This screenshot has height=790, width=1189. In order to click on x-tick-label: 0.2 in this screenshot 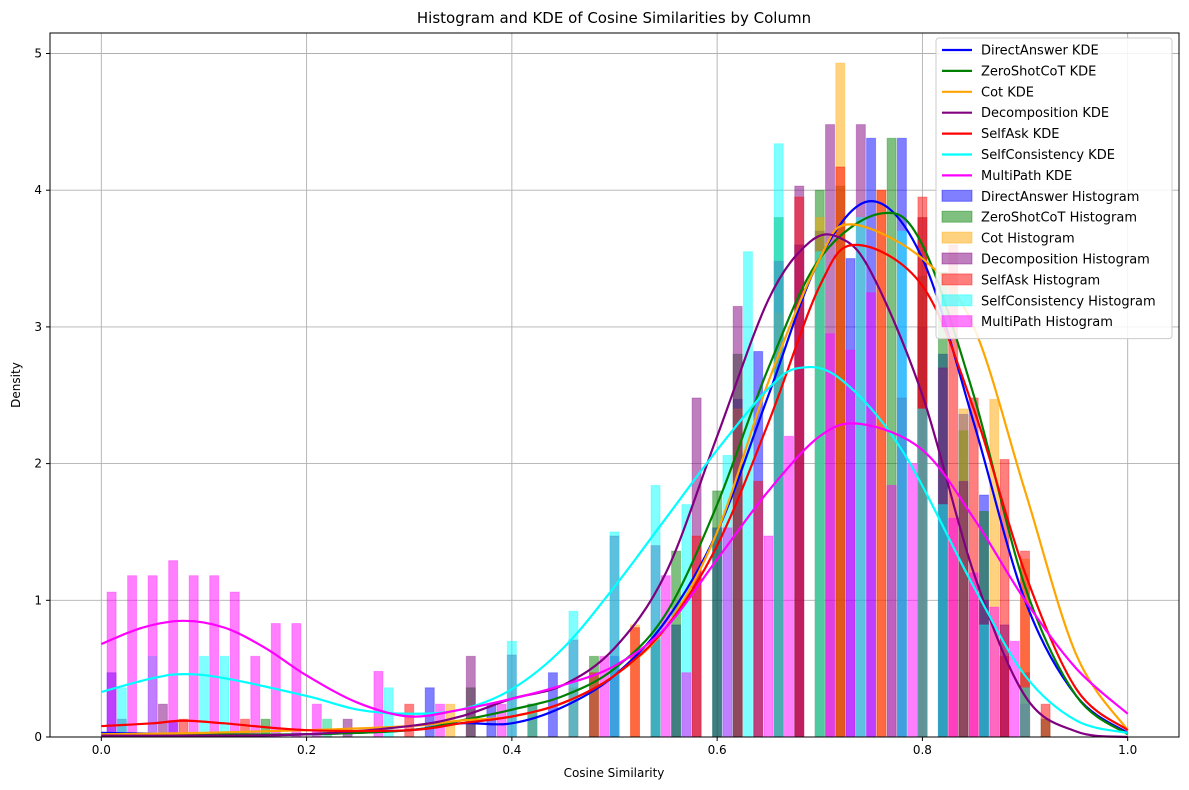, I will do `click(306, 750)`.